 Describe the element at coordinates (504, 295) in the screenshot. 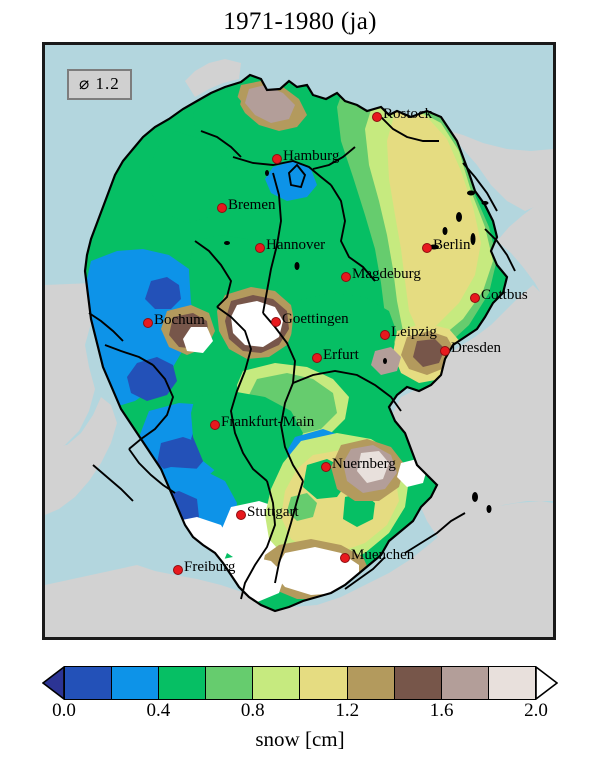

I see `city-label: Cottbus` at that location.